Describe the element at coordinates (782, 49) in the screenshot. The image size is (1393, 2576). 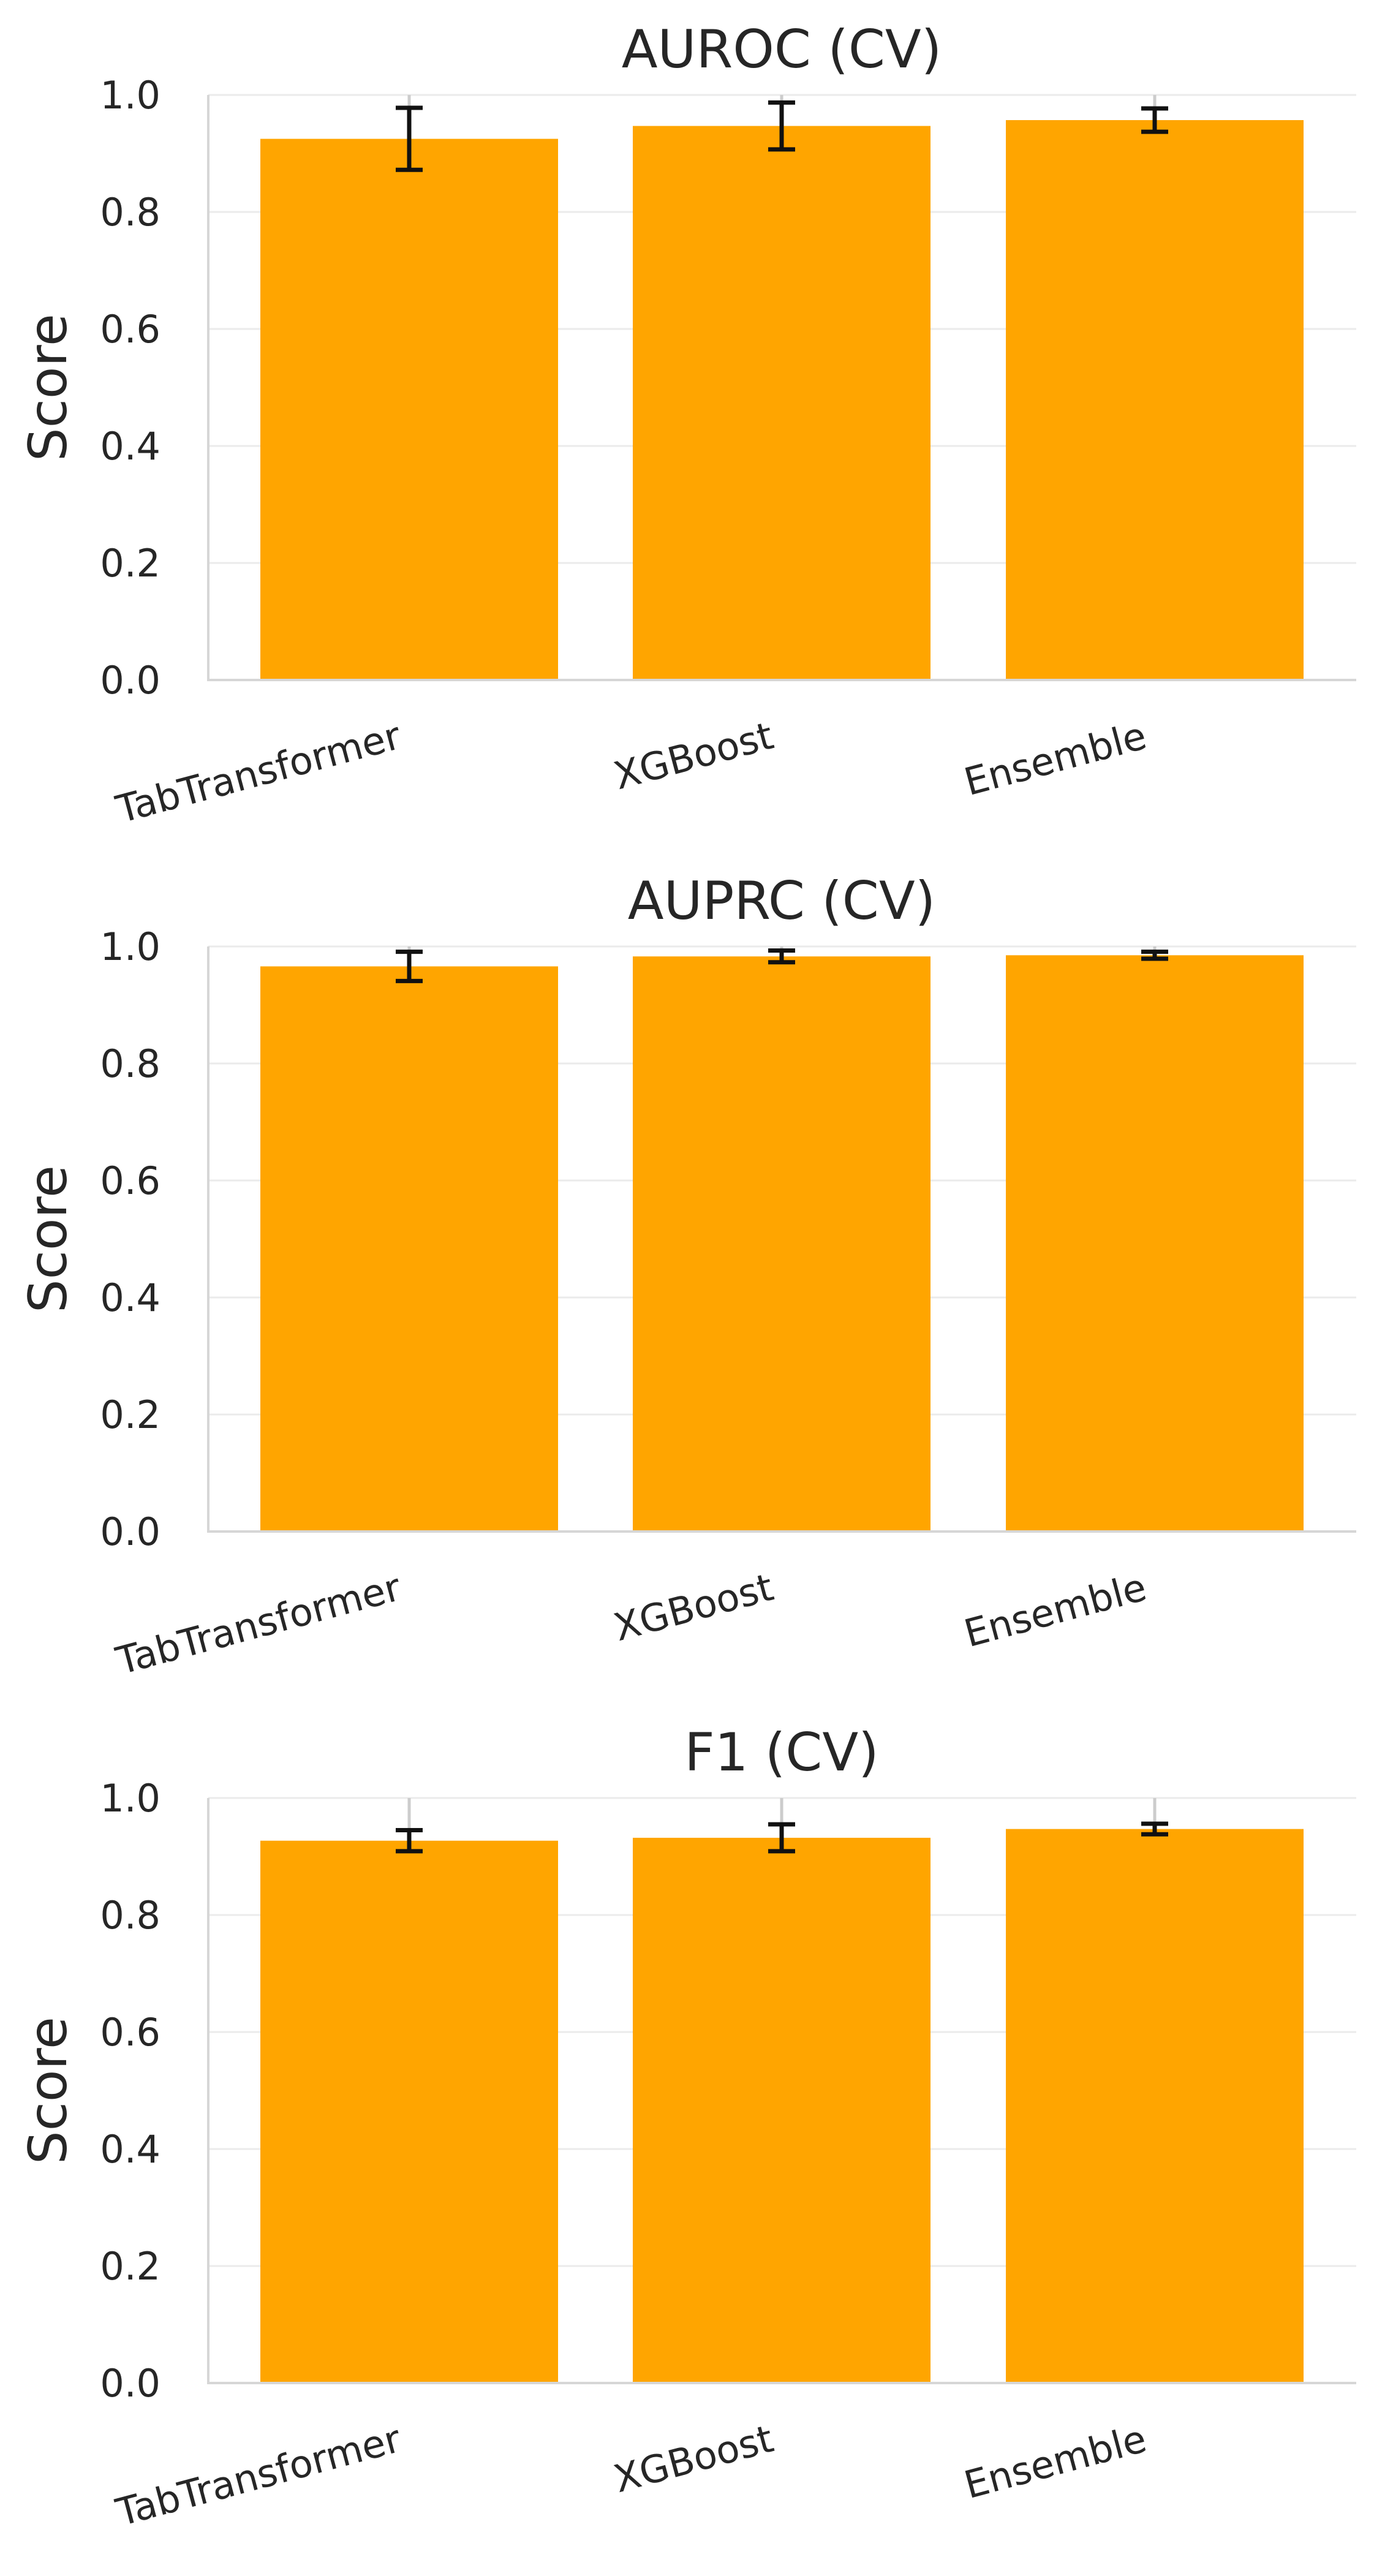
I see `chart-title: AUROC (CV)` at that location.